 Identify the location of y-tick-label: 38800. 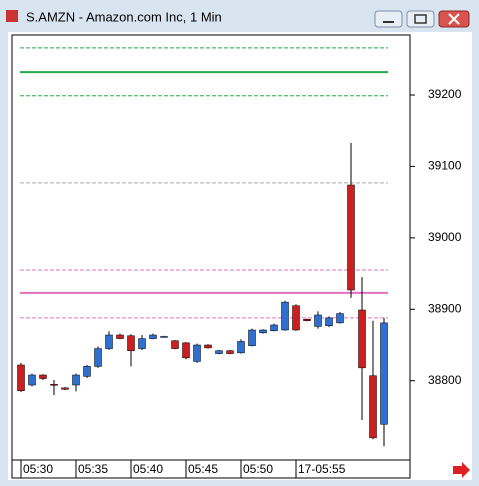
(445, 380).